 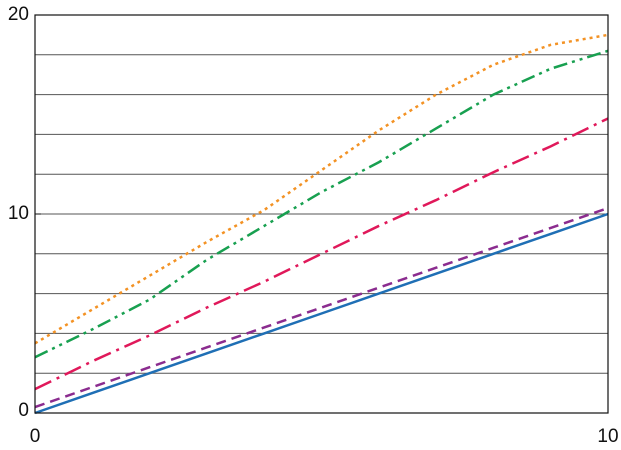 What do you see at coordinates (18, 213) in the screenshot?
I see `y-tick-label: 10` at bounding box center [18, 213].